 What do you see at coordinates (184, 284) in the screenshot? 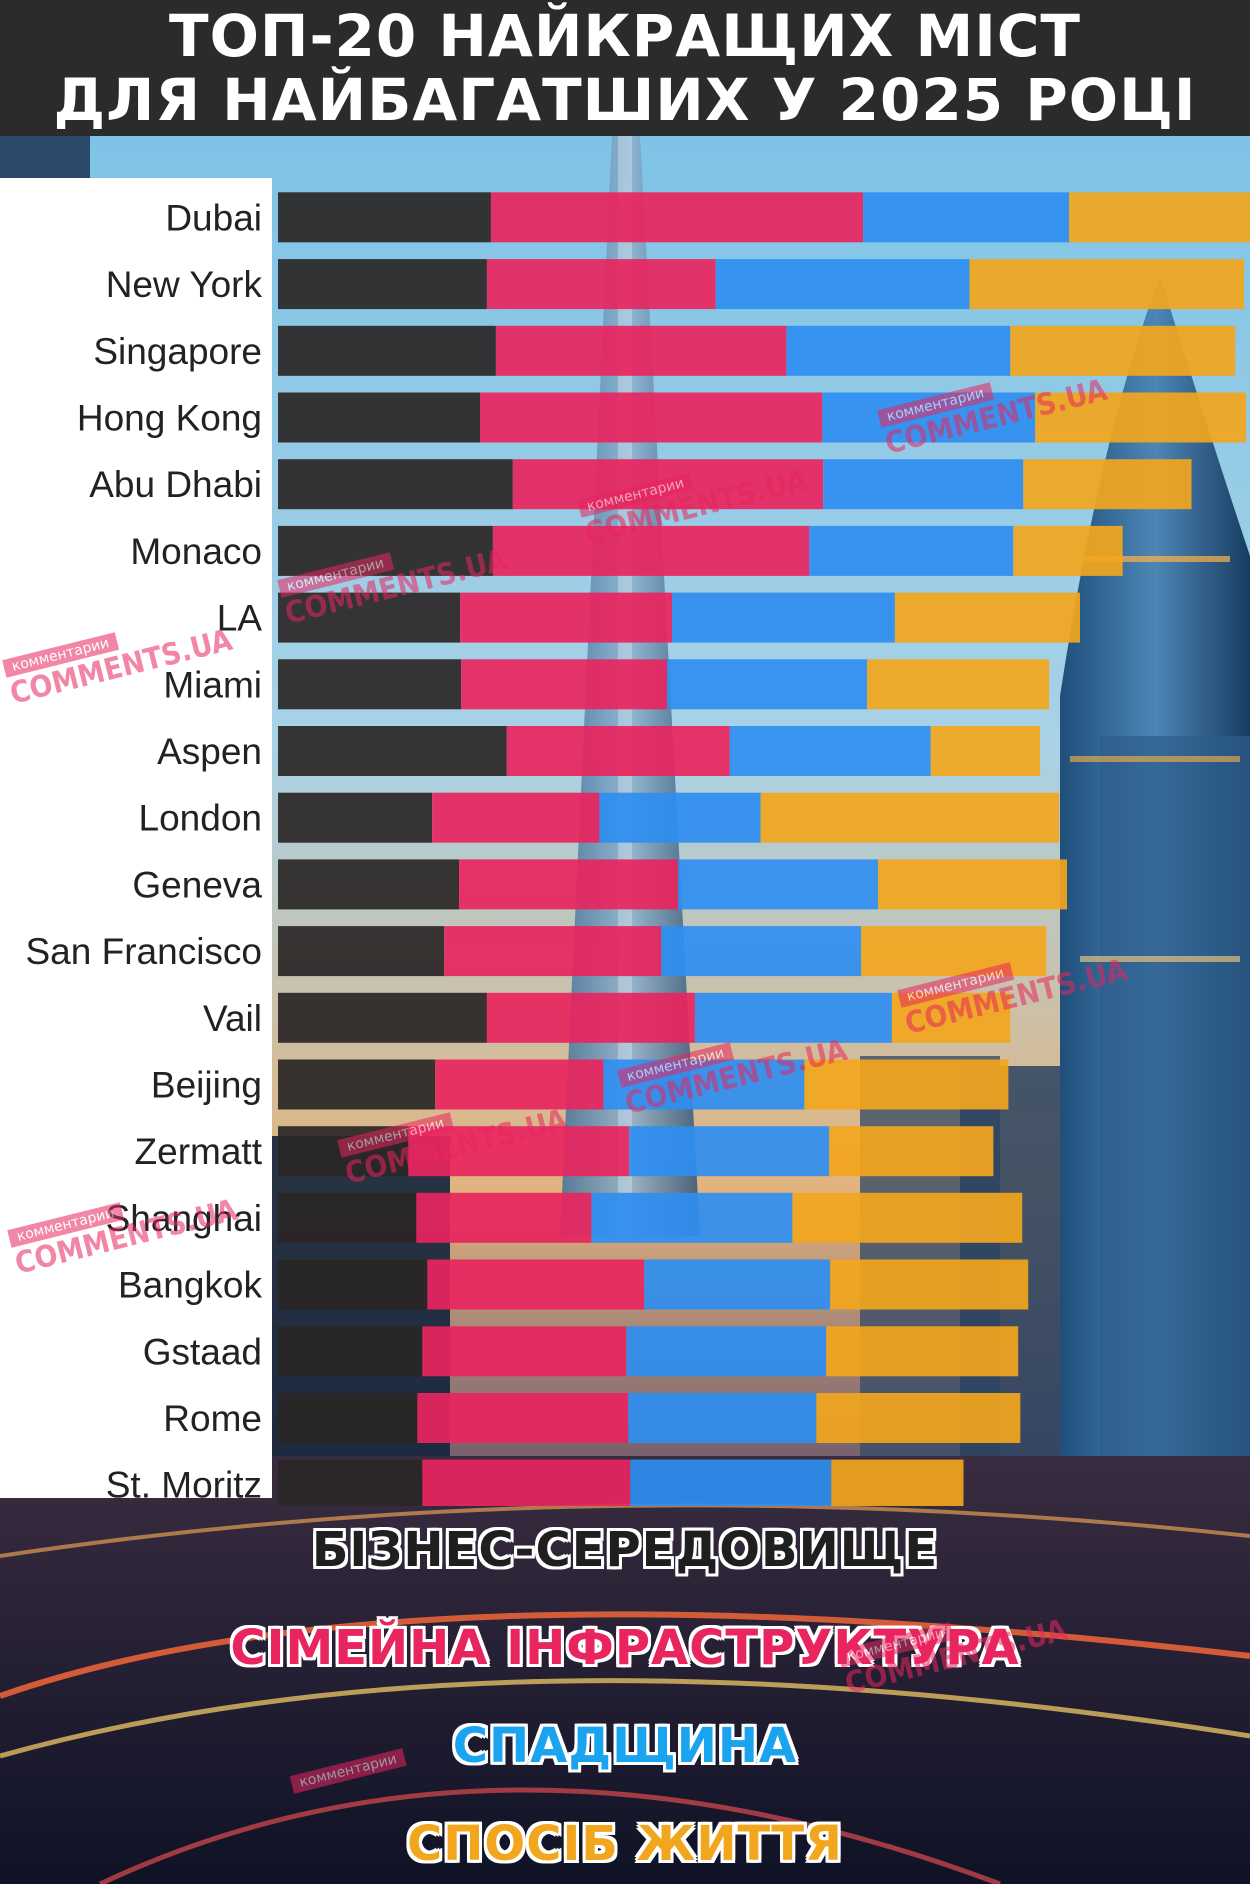
I see `category-label: New York` at bounding box center [184, 284].